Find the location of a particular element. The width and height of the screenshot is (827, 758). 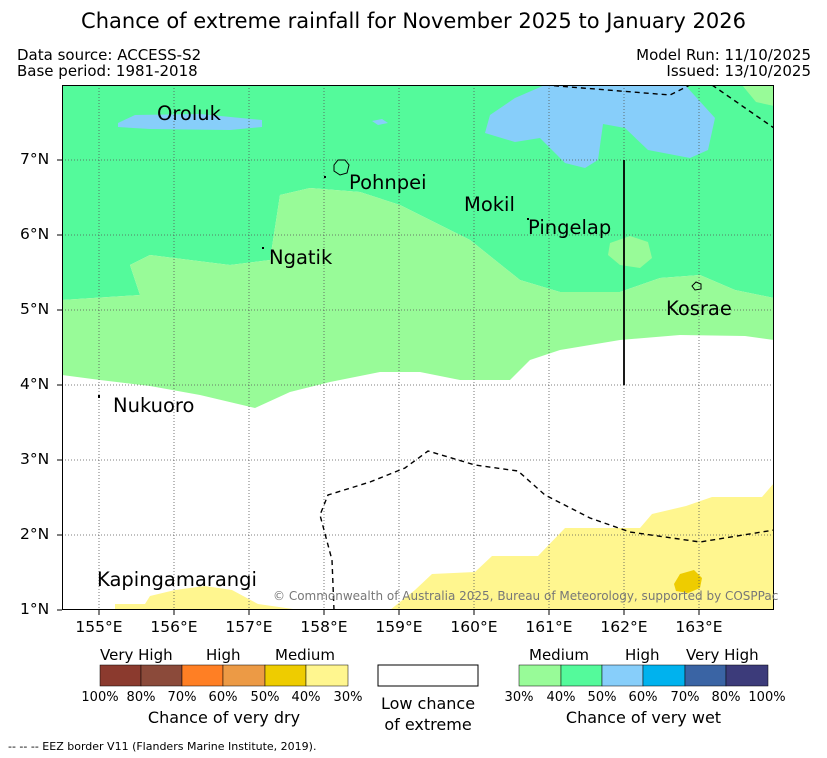

kosrae-island is located at coordinates (696, 286).